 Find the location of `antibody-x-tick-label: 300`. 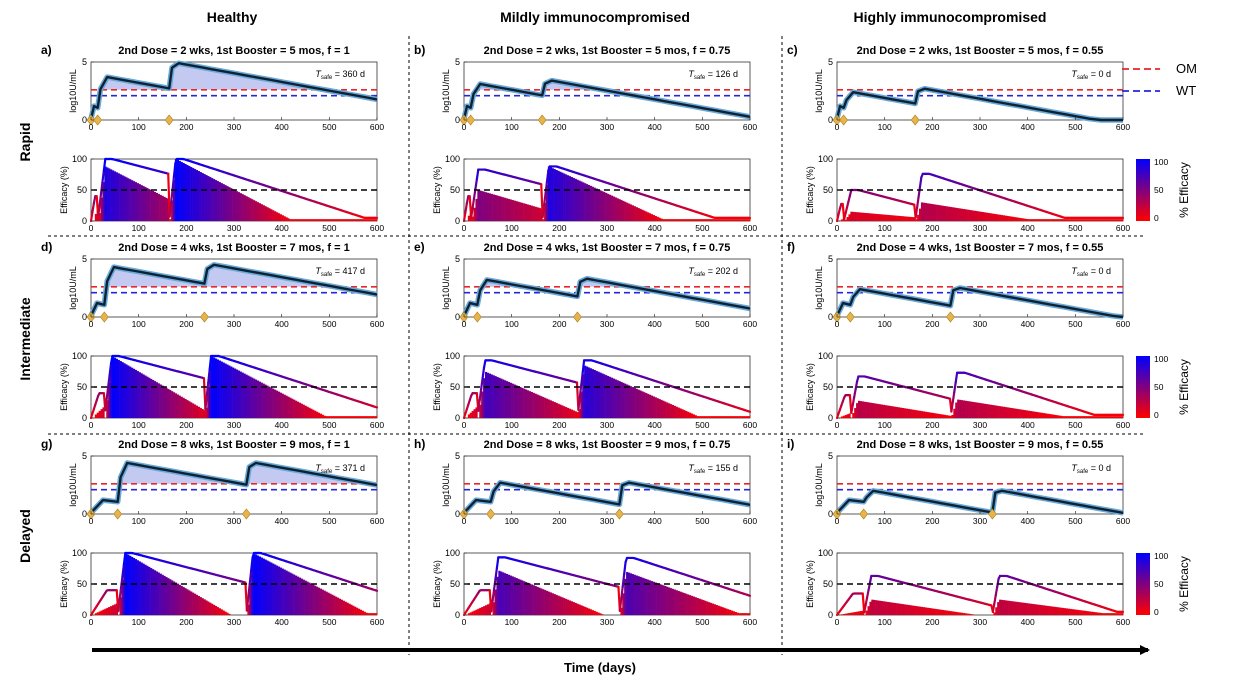

antibody-x-tick-label: 300 is located at coordinates (980, 521).